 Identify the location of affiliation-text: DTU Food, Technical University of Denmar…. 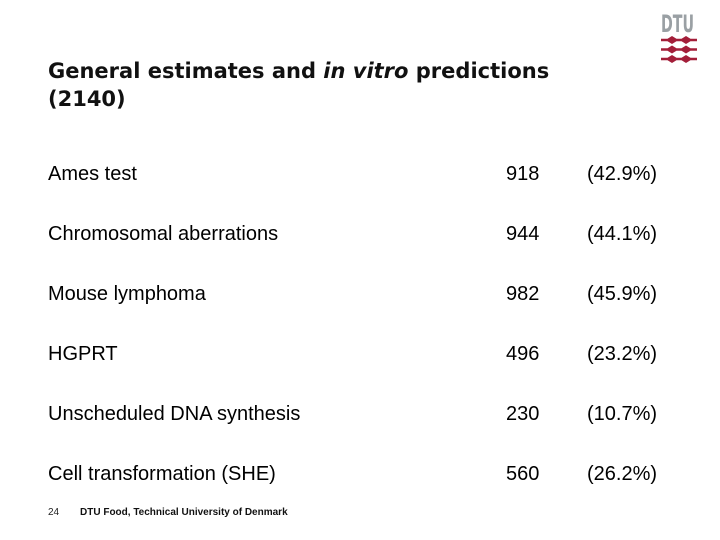
(184, 512).